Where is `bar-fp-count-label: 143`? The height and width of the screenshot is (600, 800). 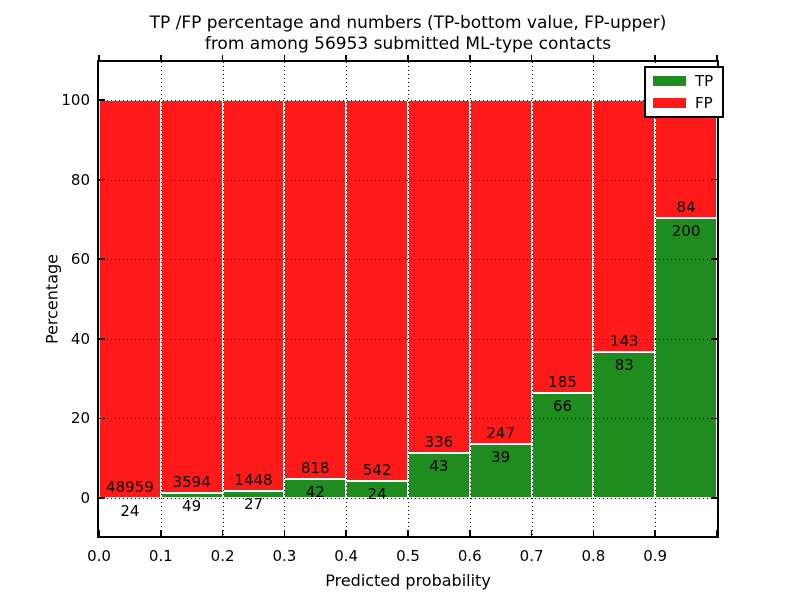
bar-fp-count-label: 143 is located at coordinates (624, 340).